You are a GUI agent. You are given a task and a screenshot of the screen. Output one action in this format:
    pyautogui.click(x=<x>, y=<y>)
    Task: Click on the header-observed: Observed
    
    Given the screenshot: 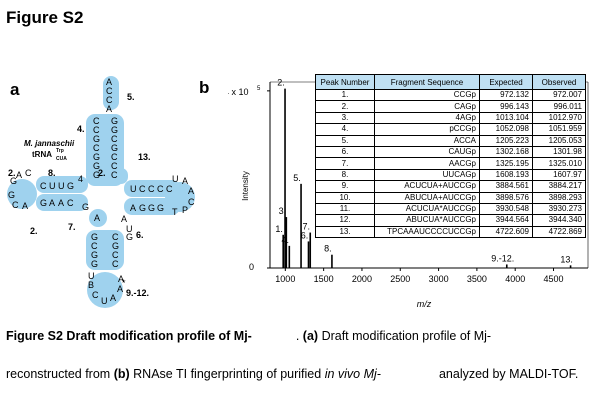 What is the action you would take?
    pyautogui.click(x=559, y=82)
    